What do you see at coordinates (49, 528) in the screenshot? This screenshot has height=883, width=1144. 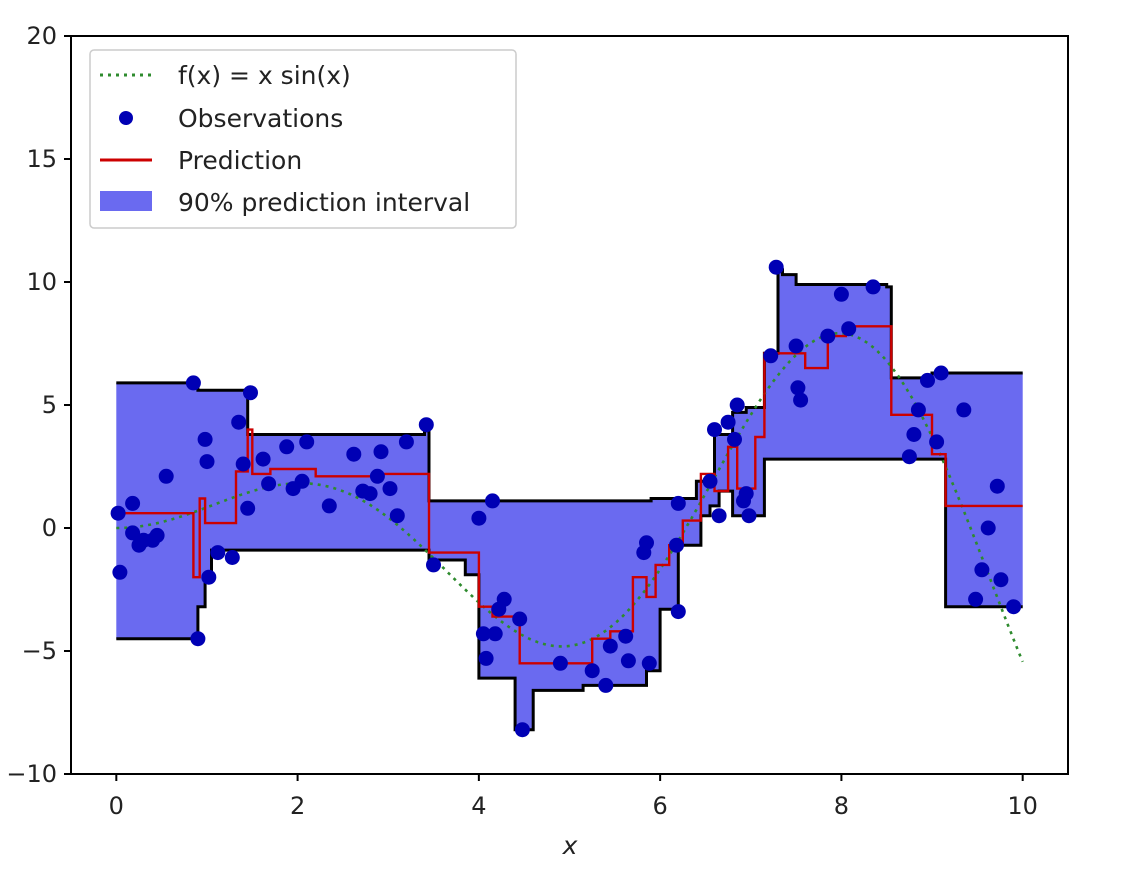 I see `y-tick-label: 0` at bounding box center [49, 528].